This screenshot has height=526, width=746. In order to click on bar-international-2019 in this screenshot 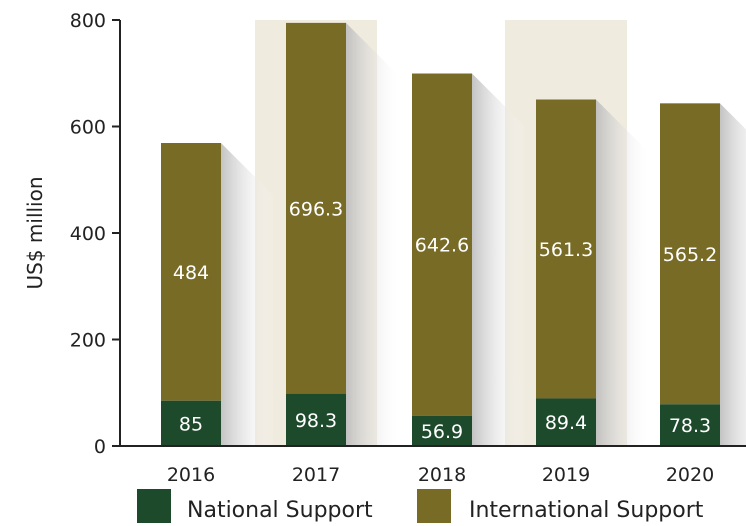, I will do `click(566, 249)`.